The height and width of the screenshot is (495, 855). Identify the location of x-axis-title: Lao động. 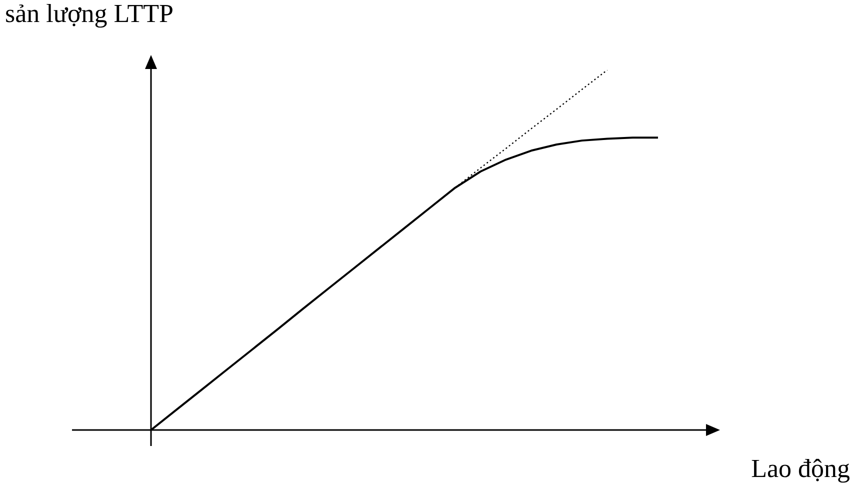
(800, 469).